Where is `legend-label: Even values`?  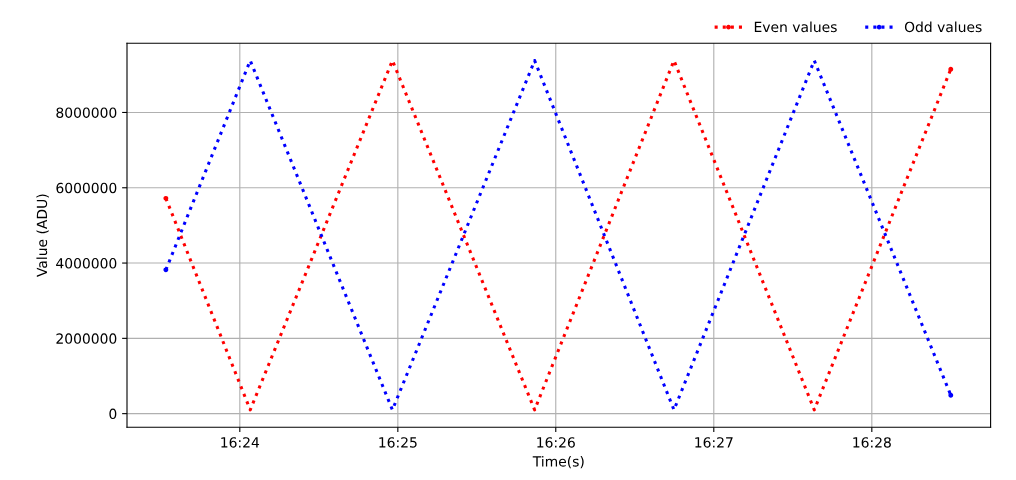 legend-label: Even values is located at coordinates (795, 27).